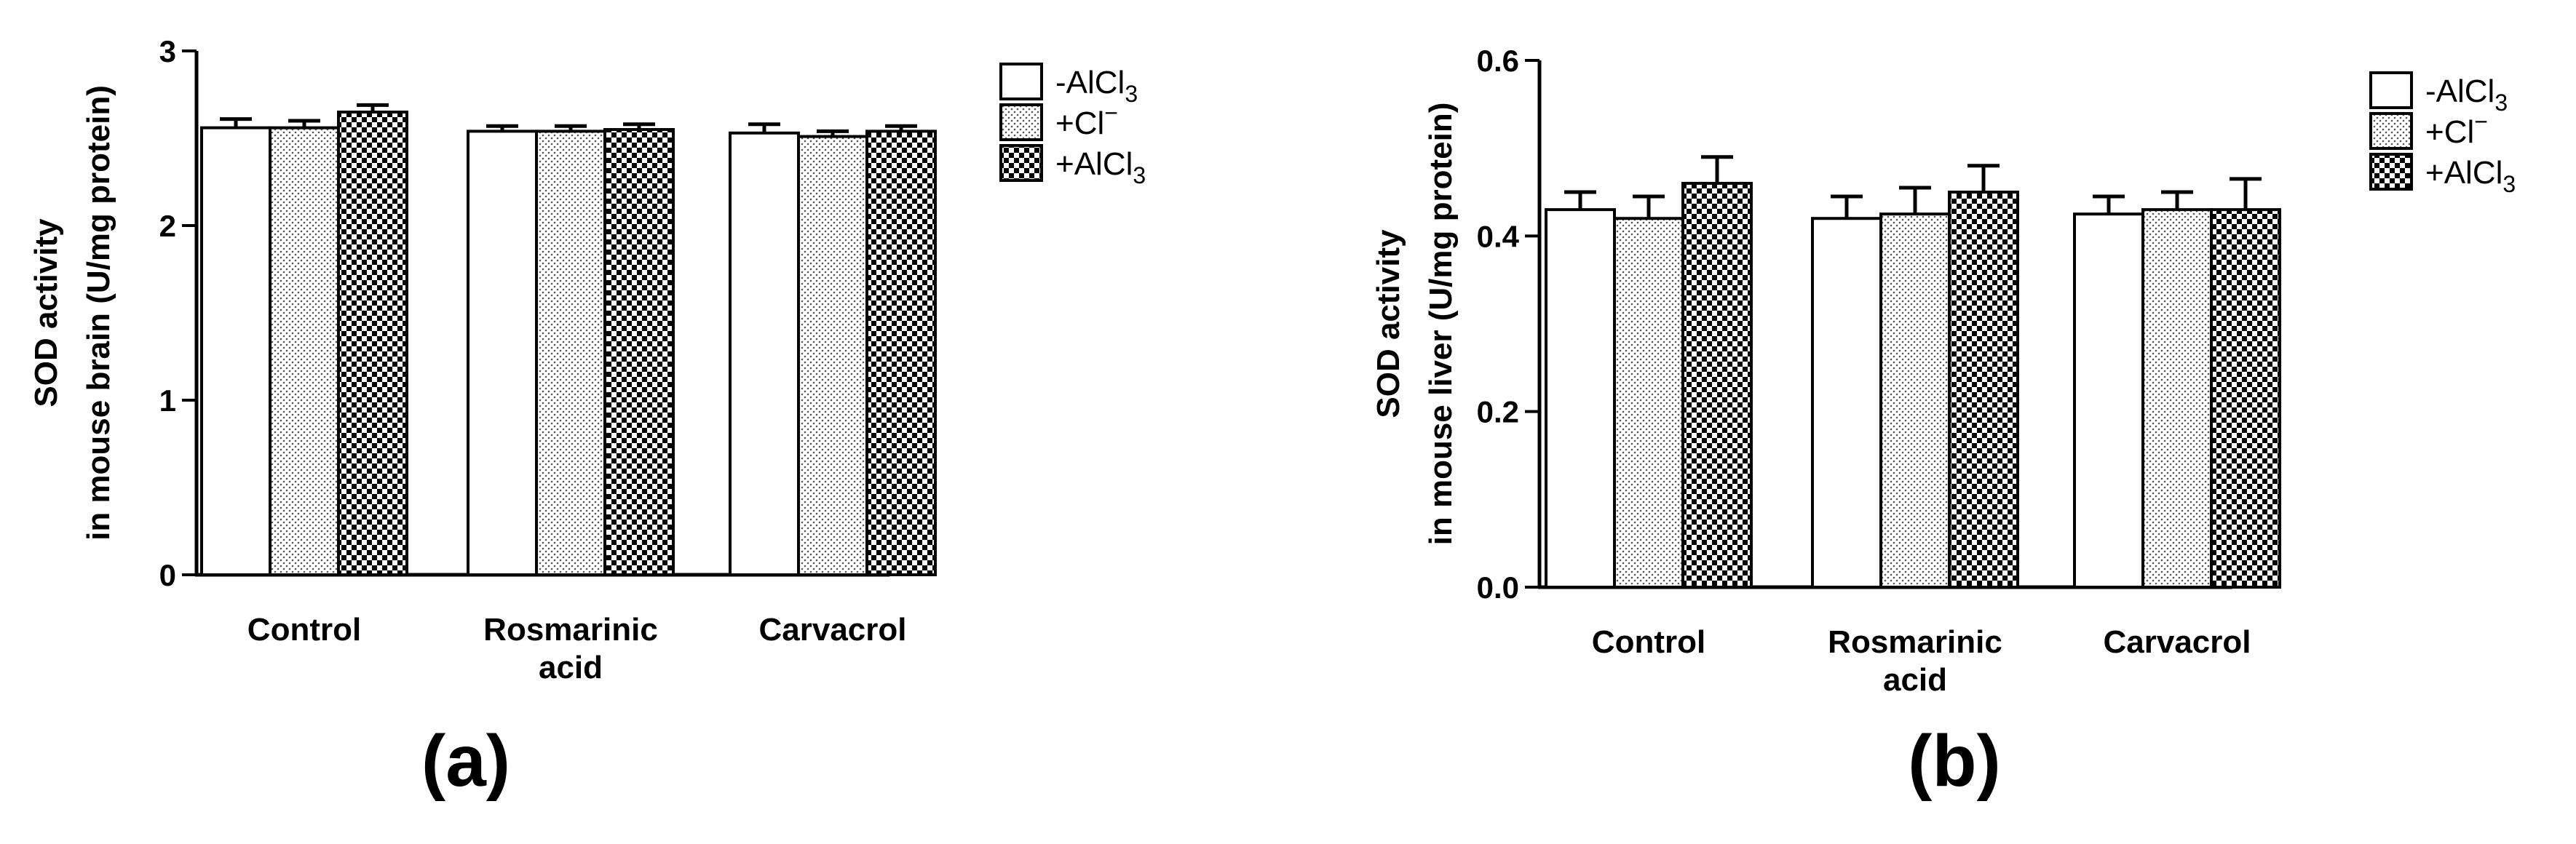  Describe the element at coordinates (167, 226) in the screenshot. I see `y-tick-label: 2` at that location.